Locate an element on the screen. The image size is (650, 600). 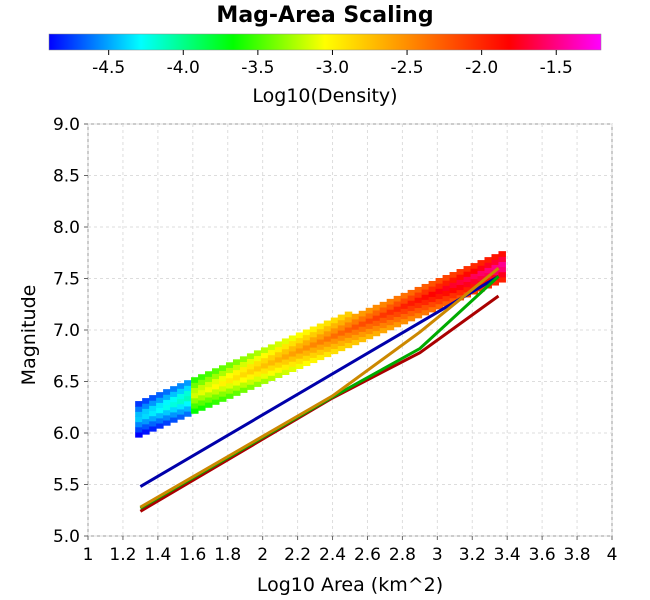
x-tick-label: 1 is located at coordinates (88, 555).